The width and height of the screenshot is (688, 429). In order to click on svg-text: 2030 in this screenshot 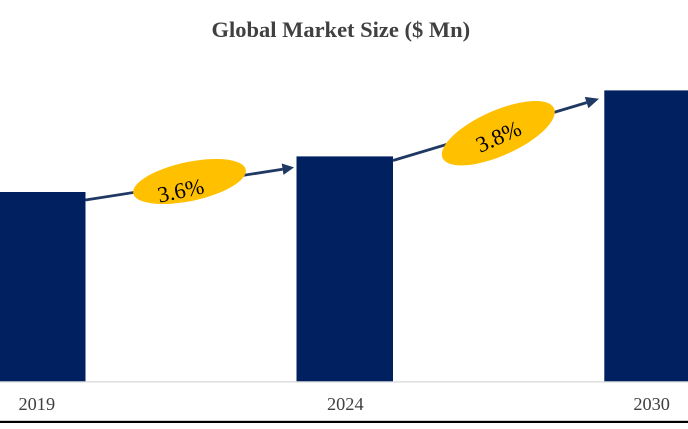, I will do `click(651, 404)`.